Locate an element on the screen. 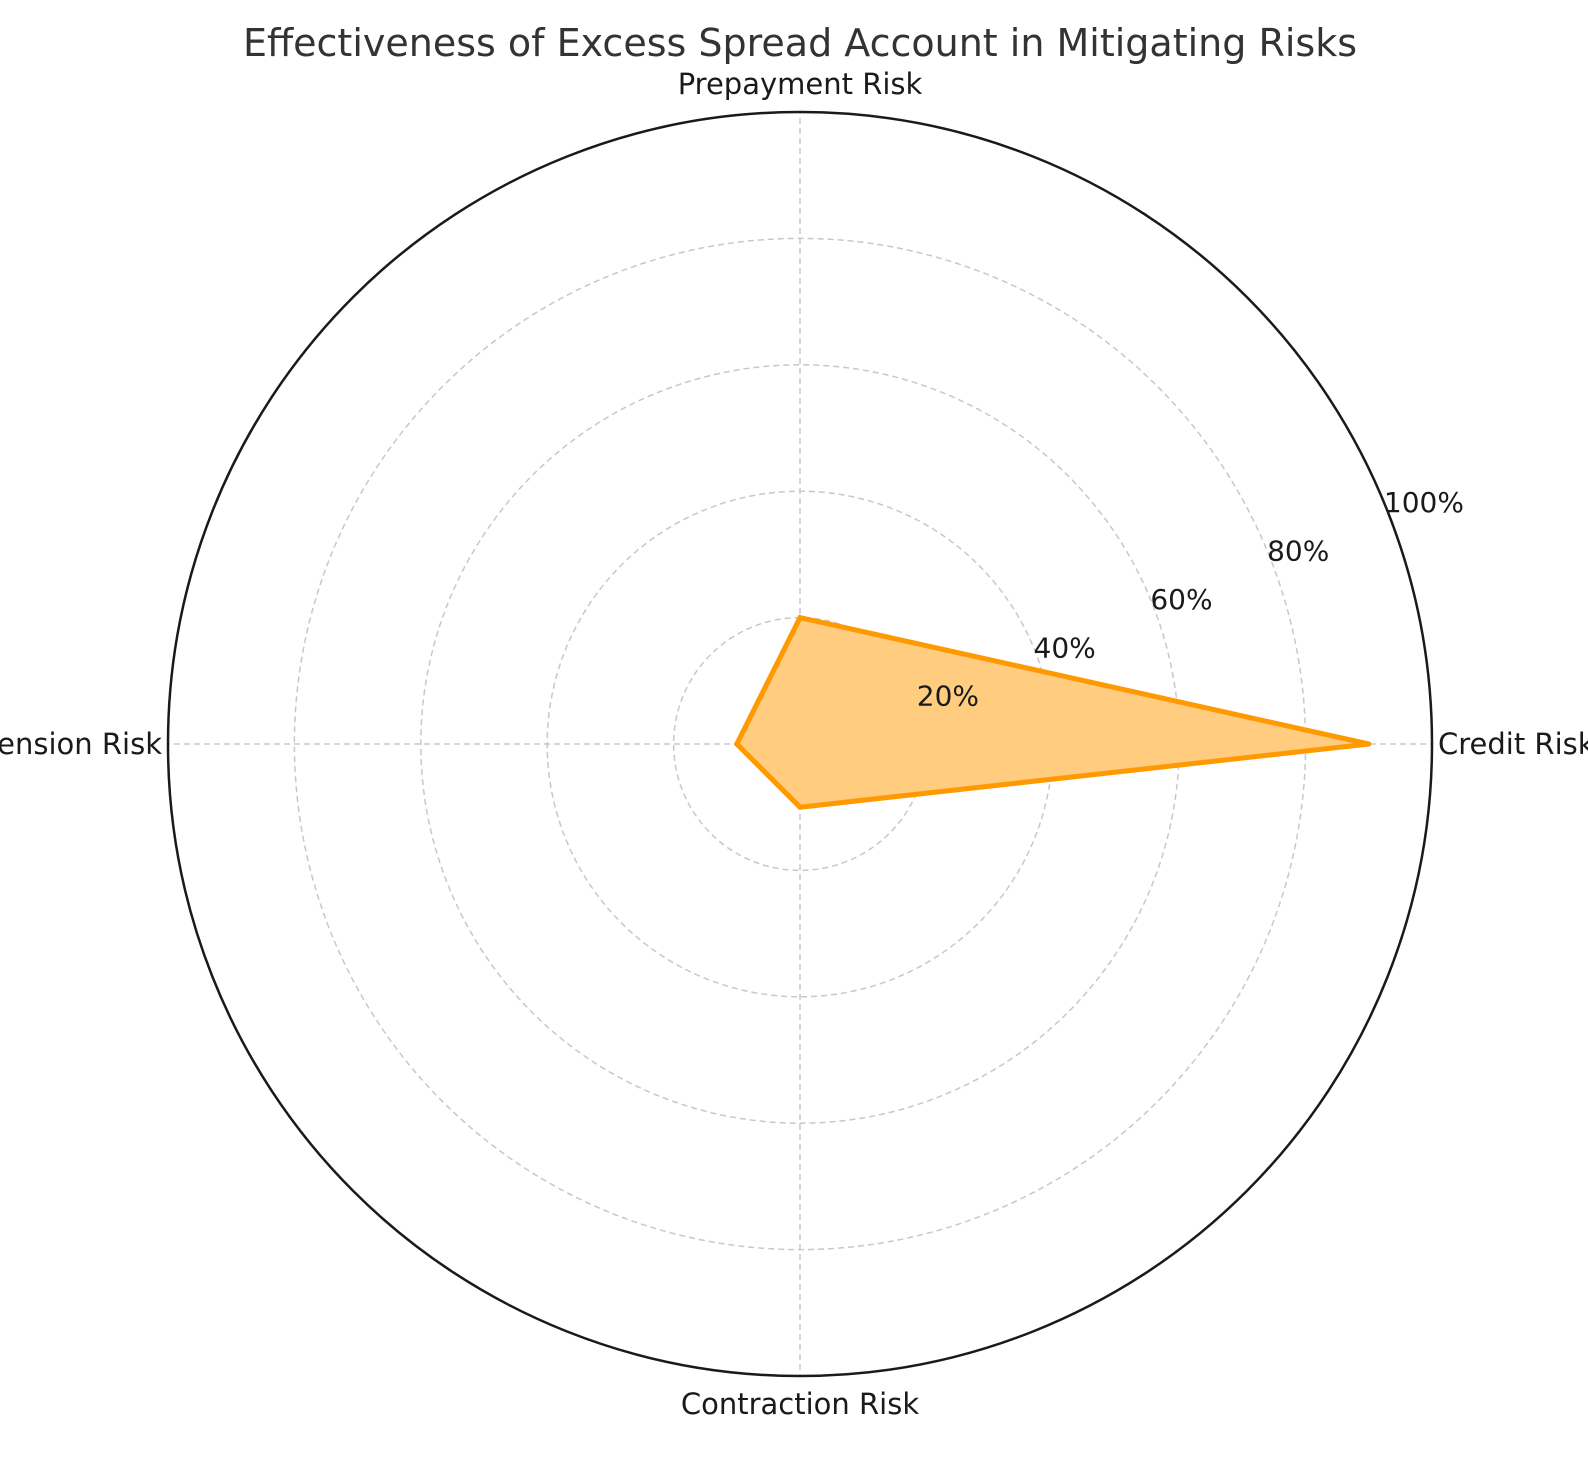  data-layer is located at coordinates (1052, 712).